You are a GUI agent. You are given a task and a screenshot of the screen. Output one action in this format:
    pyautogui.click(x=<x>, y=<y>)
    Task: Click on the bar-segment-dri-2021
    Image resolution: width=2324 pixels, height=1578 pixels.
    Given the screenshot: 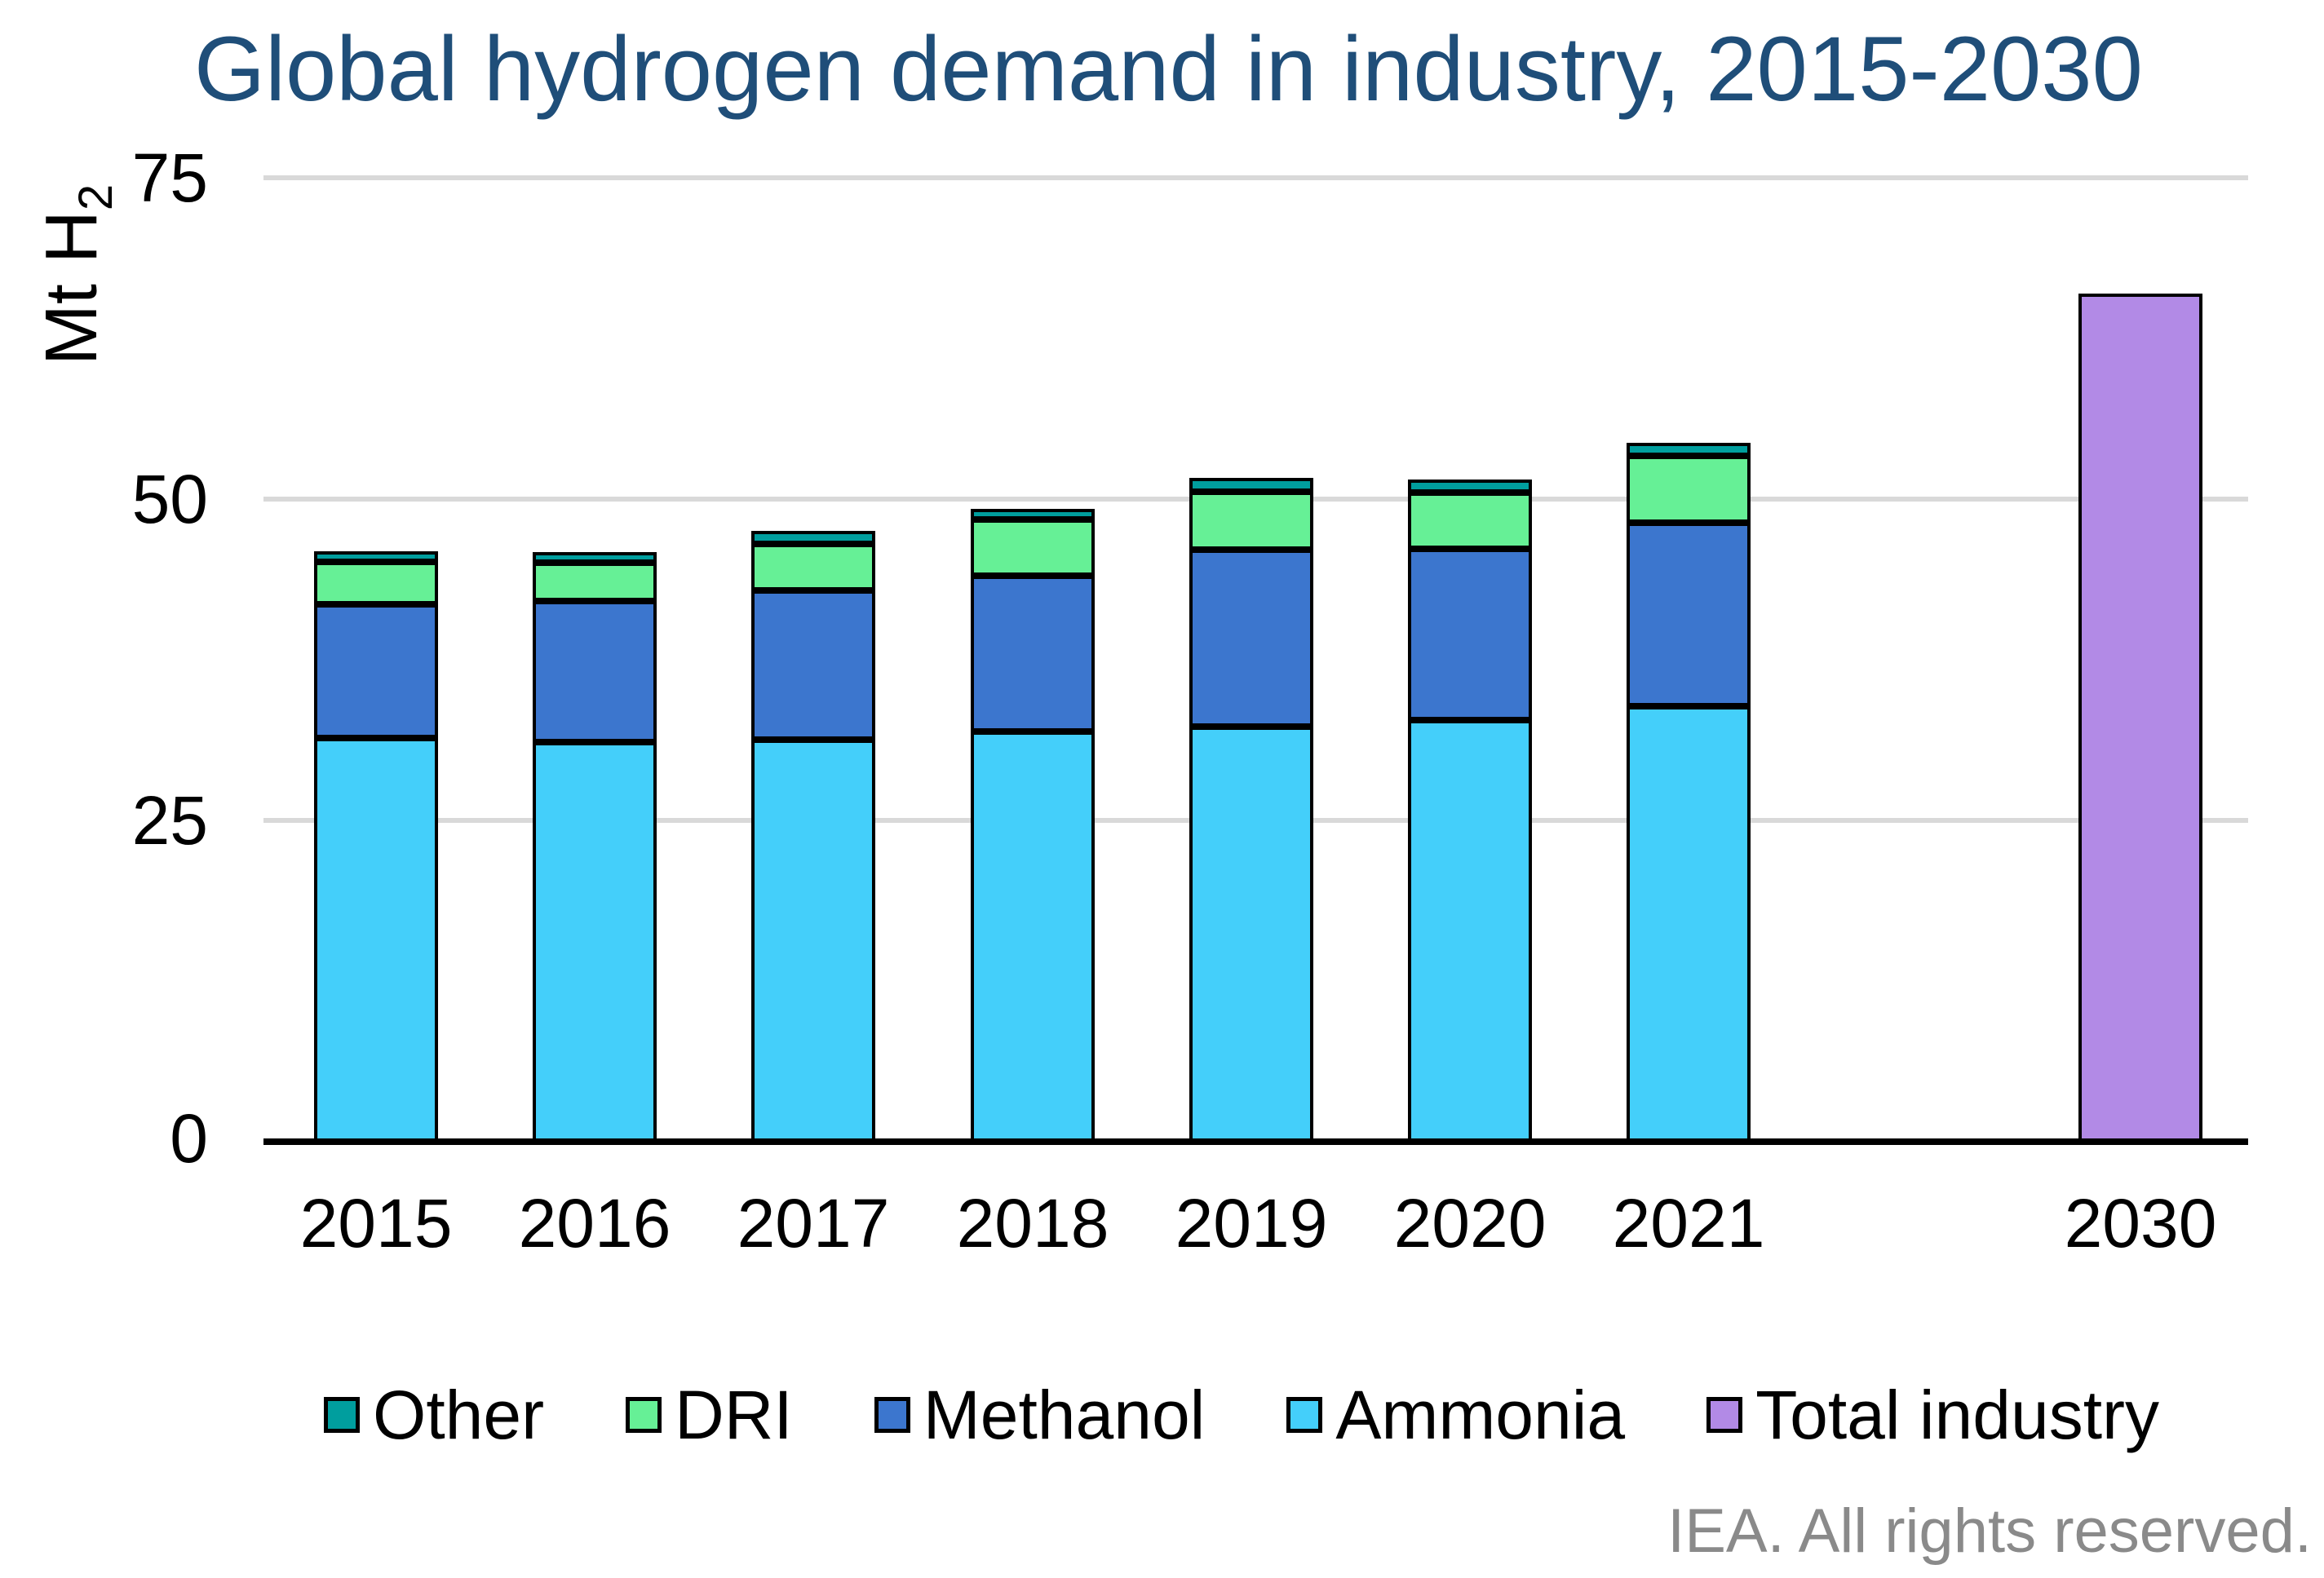 What is the action you would take?
    pyautogui.click(x=1689, y=489)
    